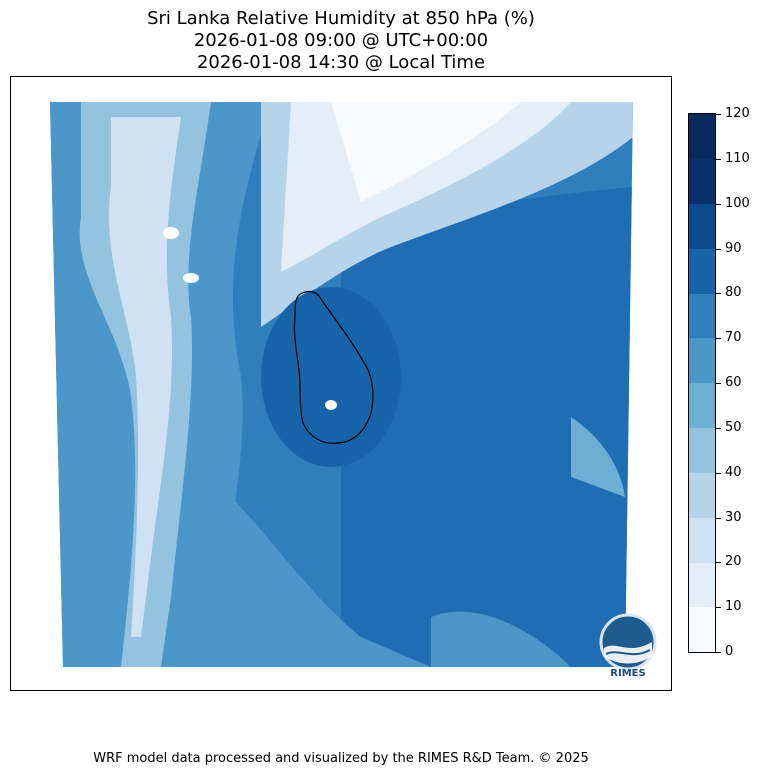 The image size is (760, 776). Describe the element at coordinates (733, 517) in the screenshot. I see `colorbar-tick-label: 30` at that location.